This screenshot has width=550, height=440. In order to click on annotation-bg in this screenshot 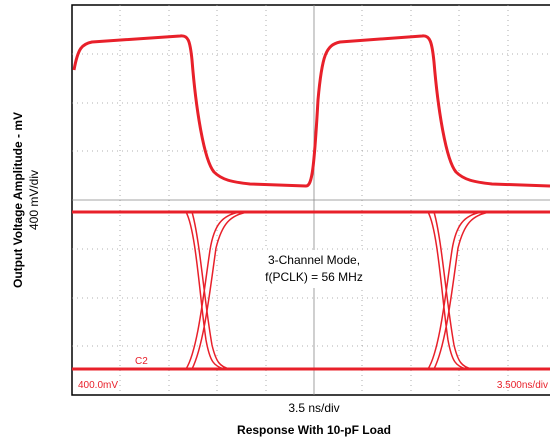, I will do `click(314, 269)`.